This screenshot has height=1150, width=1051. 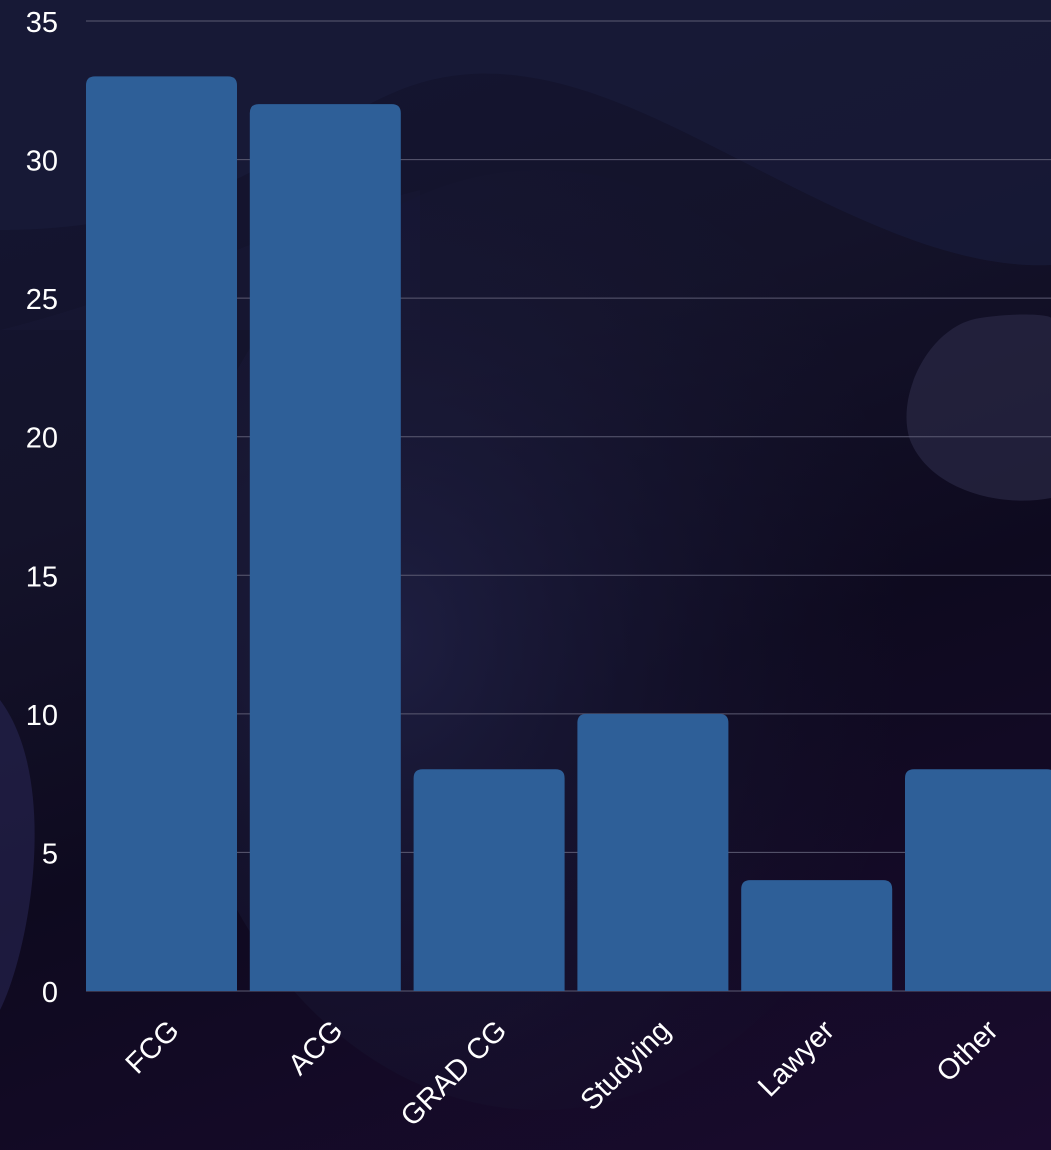 I want to click on x-tick-label: GRAD CG, so click(x=454, y=1073).